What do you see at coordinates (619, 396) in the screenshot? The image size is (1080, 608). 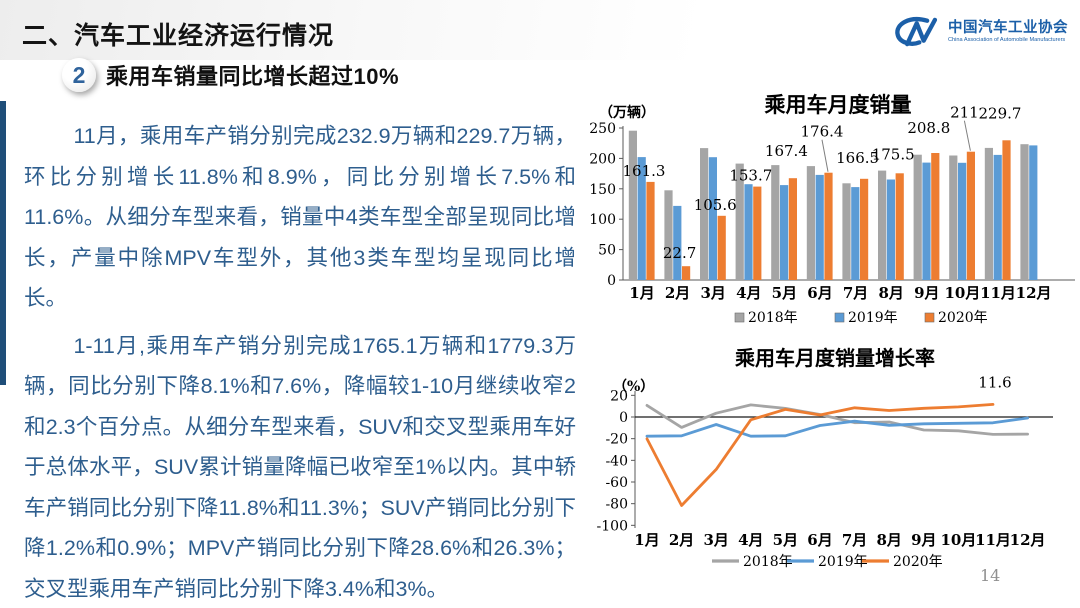 I see `svg-text: 20` at bounding box center [619, 396].